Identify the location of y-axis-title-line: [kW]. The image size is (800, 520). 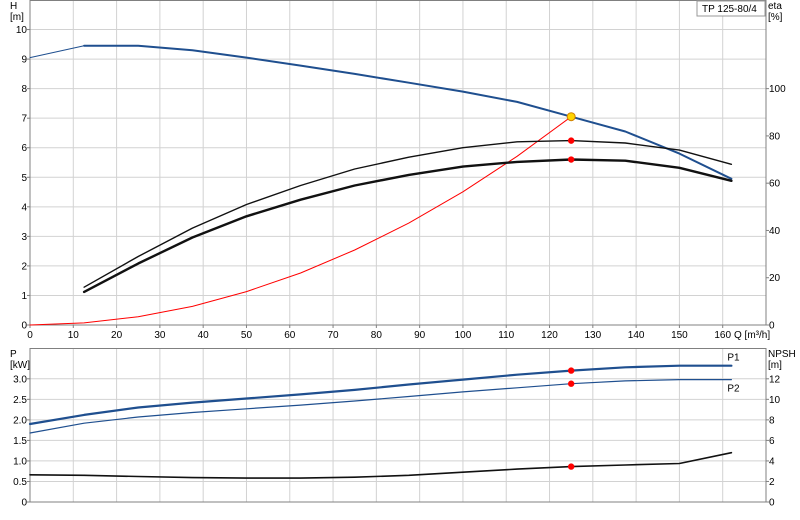
(20, 365).